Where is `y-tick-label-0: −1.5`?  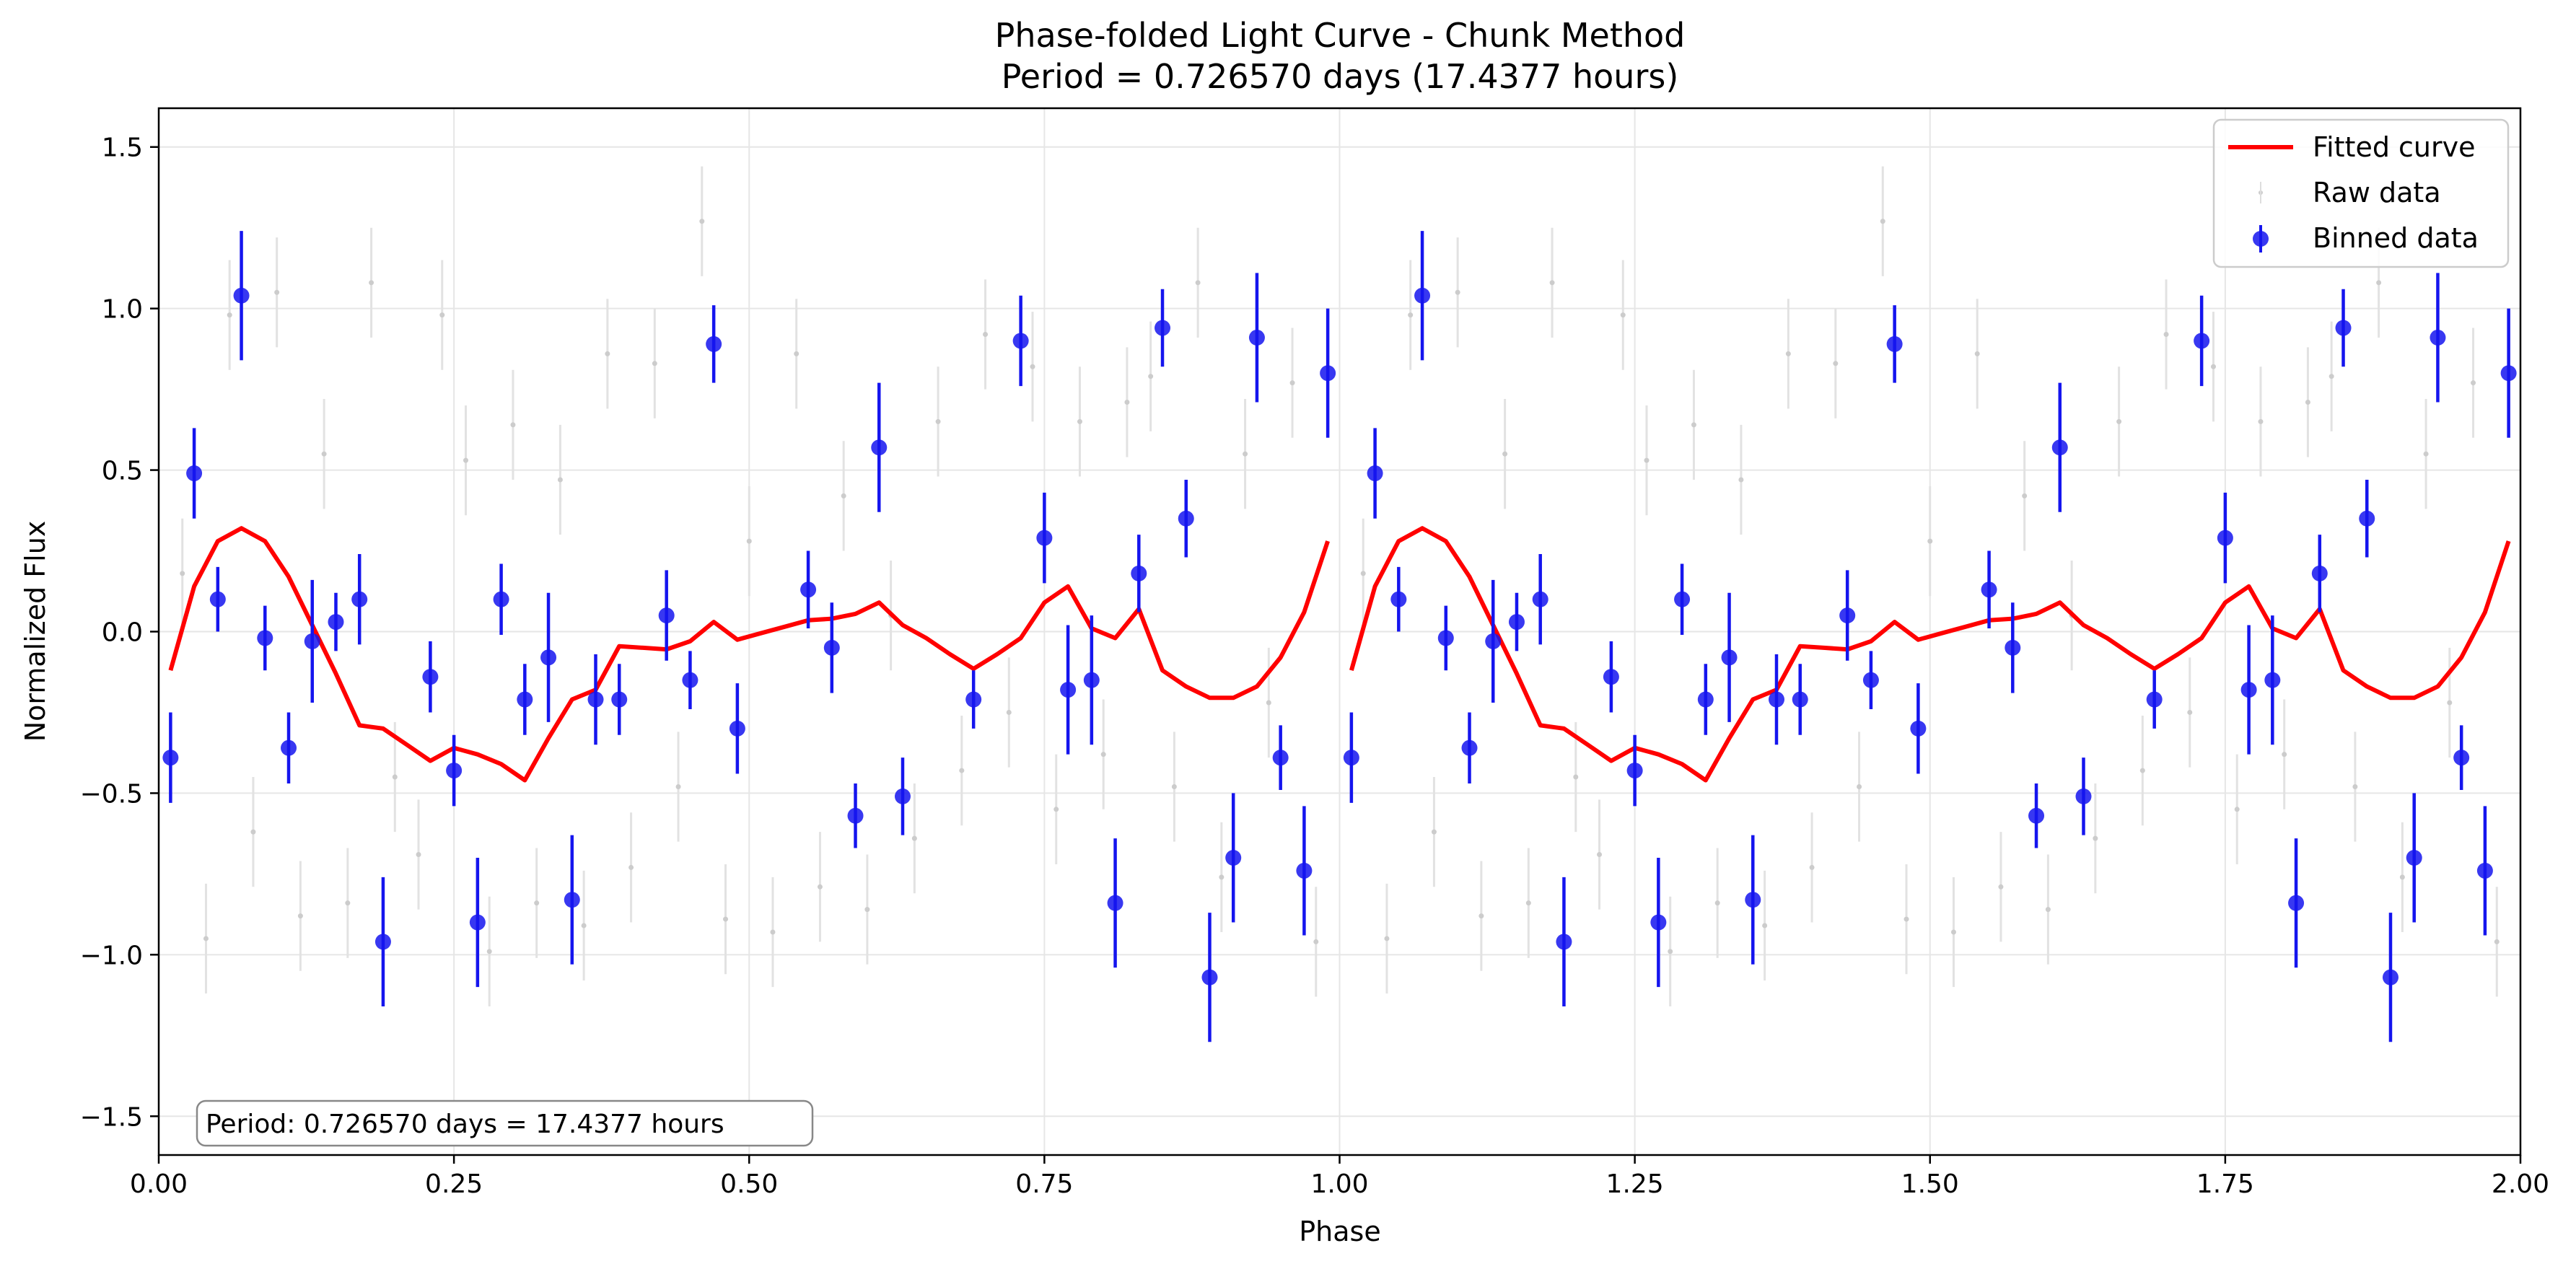
y-tick-label-0: −1.5 is located at coordinates (111, 1117).